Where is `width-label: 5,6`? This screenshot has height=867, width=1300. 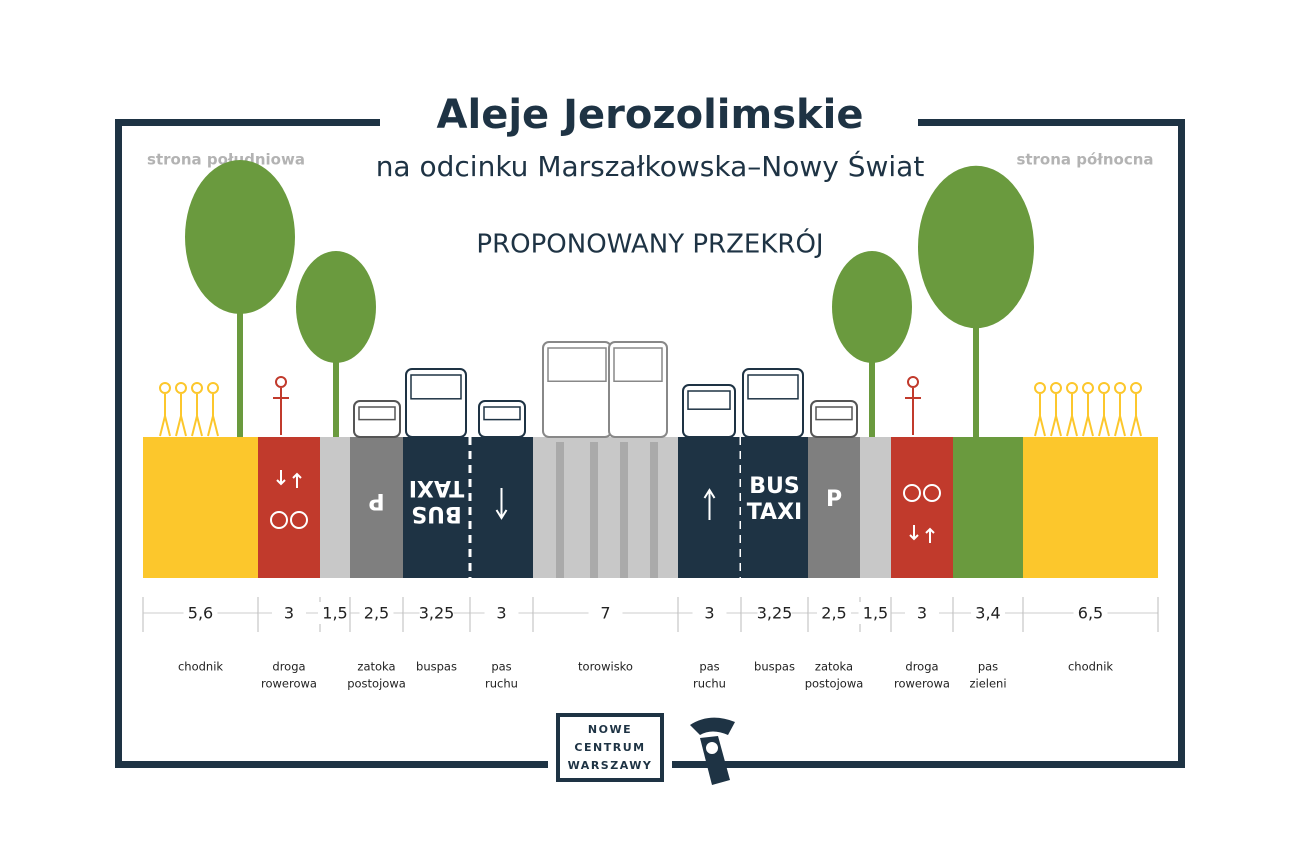 width-label: 5,6 is located at coordinates (200, 613).